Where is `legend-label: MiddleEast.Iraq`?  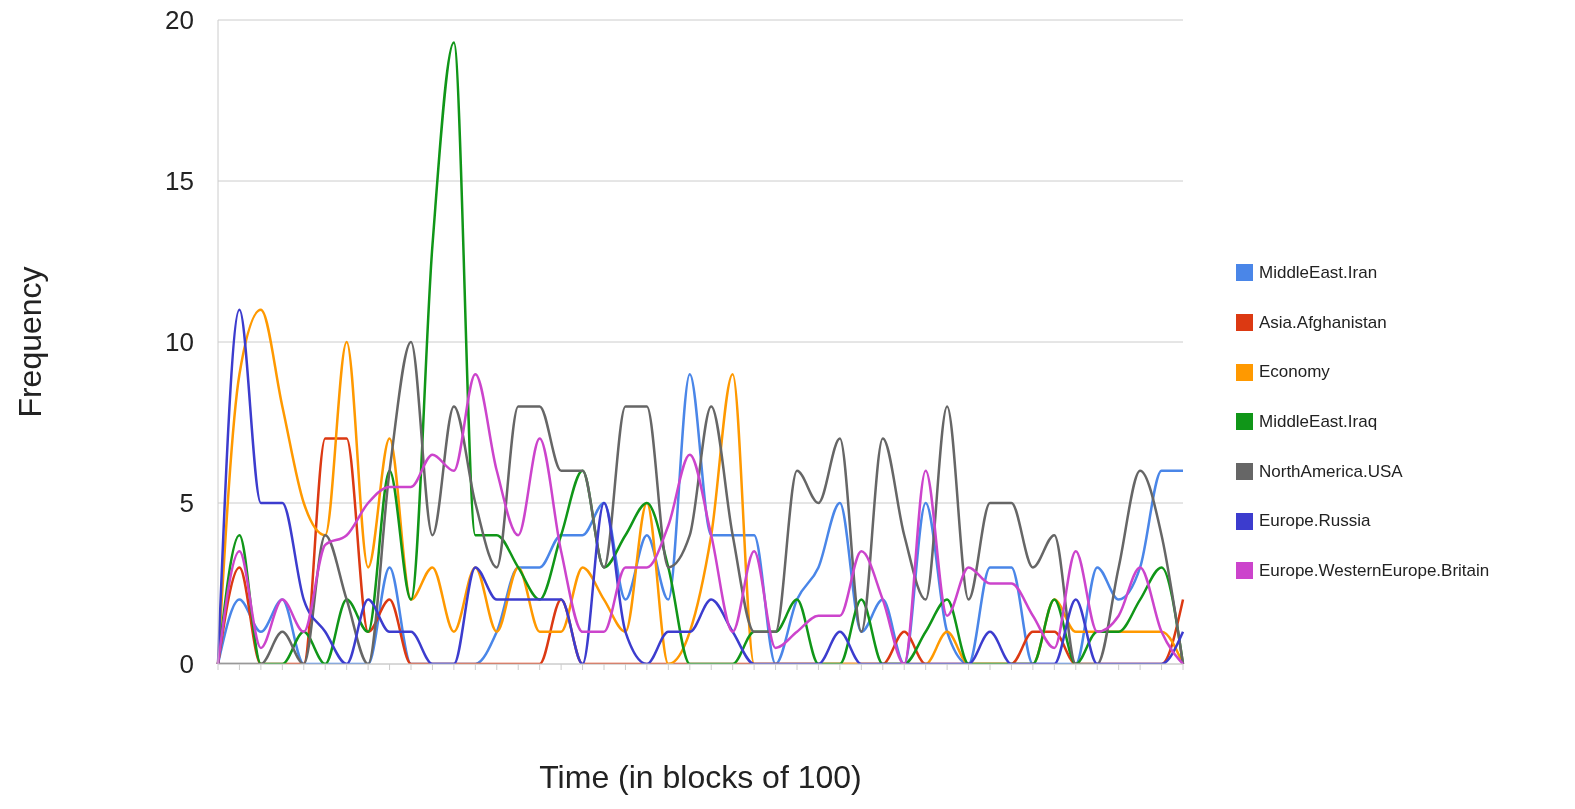 legend-label: MiddleEast.Iraq is located at coordinates (1318, 421).